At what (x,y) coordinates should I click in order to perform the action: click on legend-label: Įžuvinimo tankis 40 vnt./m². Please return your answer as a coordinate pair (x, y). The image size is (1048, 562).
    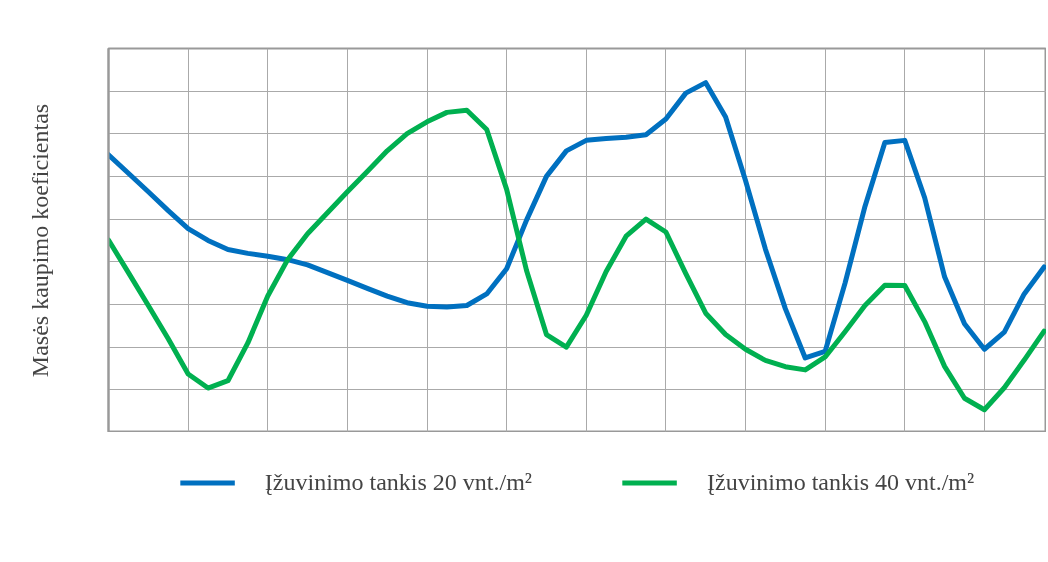
    Looking at the image, I should click on (841, 482).